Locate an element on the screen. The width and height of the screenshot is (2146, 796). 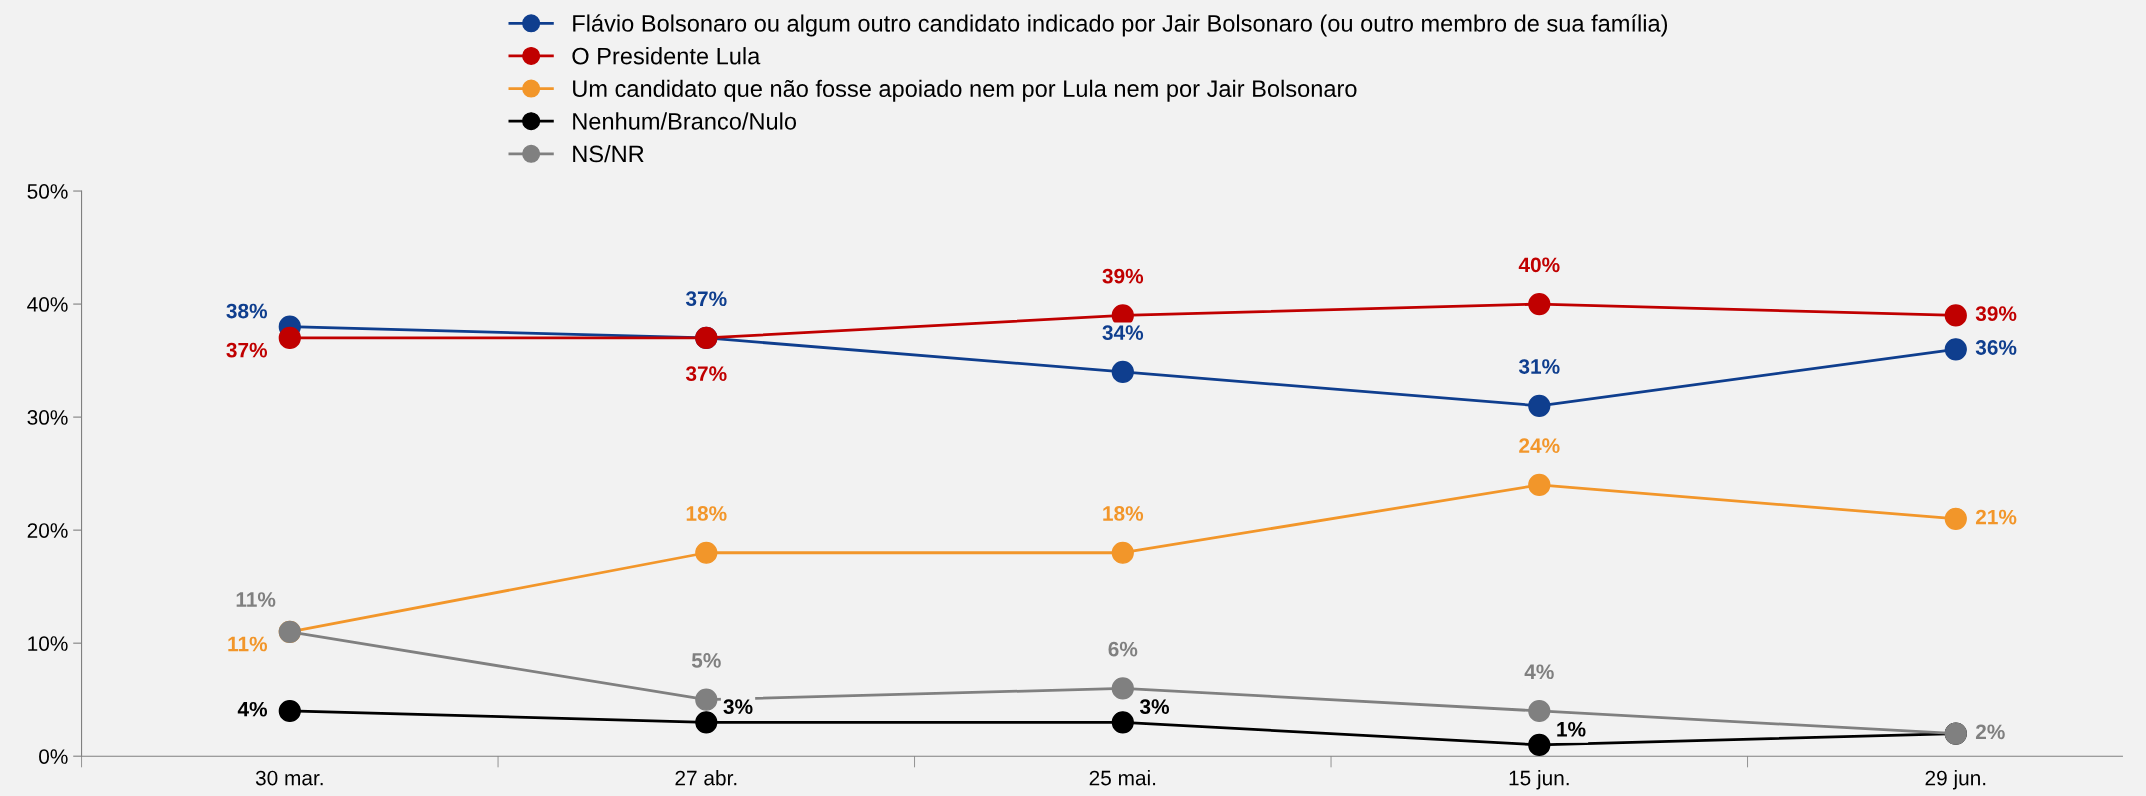
y-tick-label: 40% is located at coordinates (47, 304).